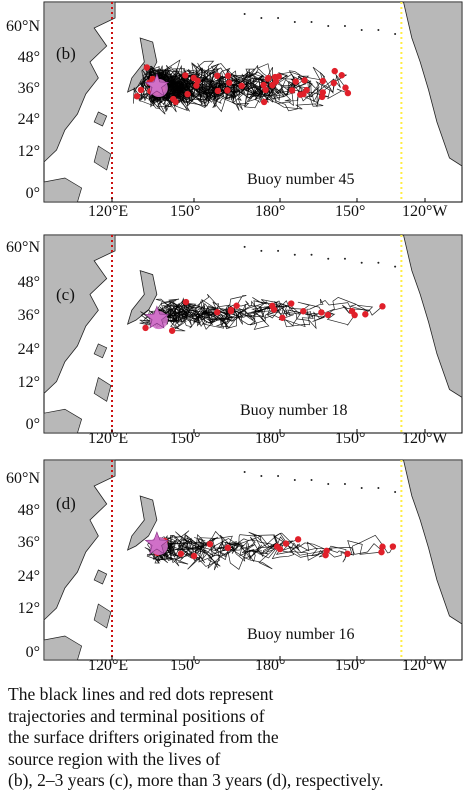  What do you see at coordinates (141, 694) in the screenshot?
I see `caption-line: The black lines and red dots represent` at bounding box center [141, 694].